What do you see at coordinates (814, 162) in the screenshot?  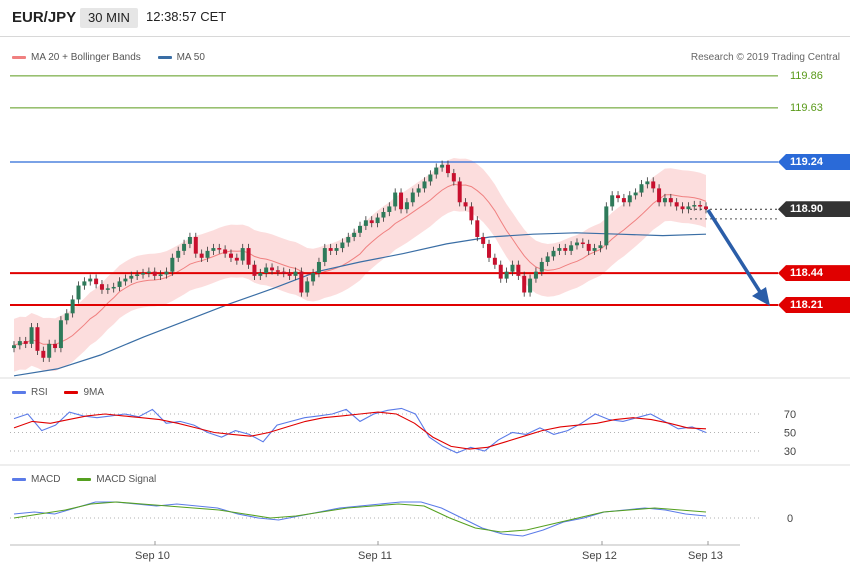 I see `level-label-119-24: 119.24` at bounding box center [814, 162].